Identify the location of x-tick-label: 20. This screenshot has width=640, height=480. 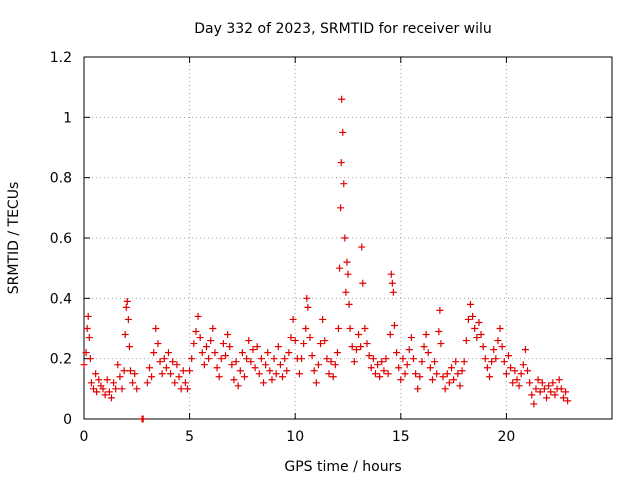
(506, 437).